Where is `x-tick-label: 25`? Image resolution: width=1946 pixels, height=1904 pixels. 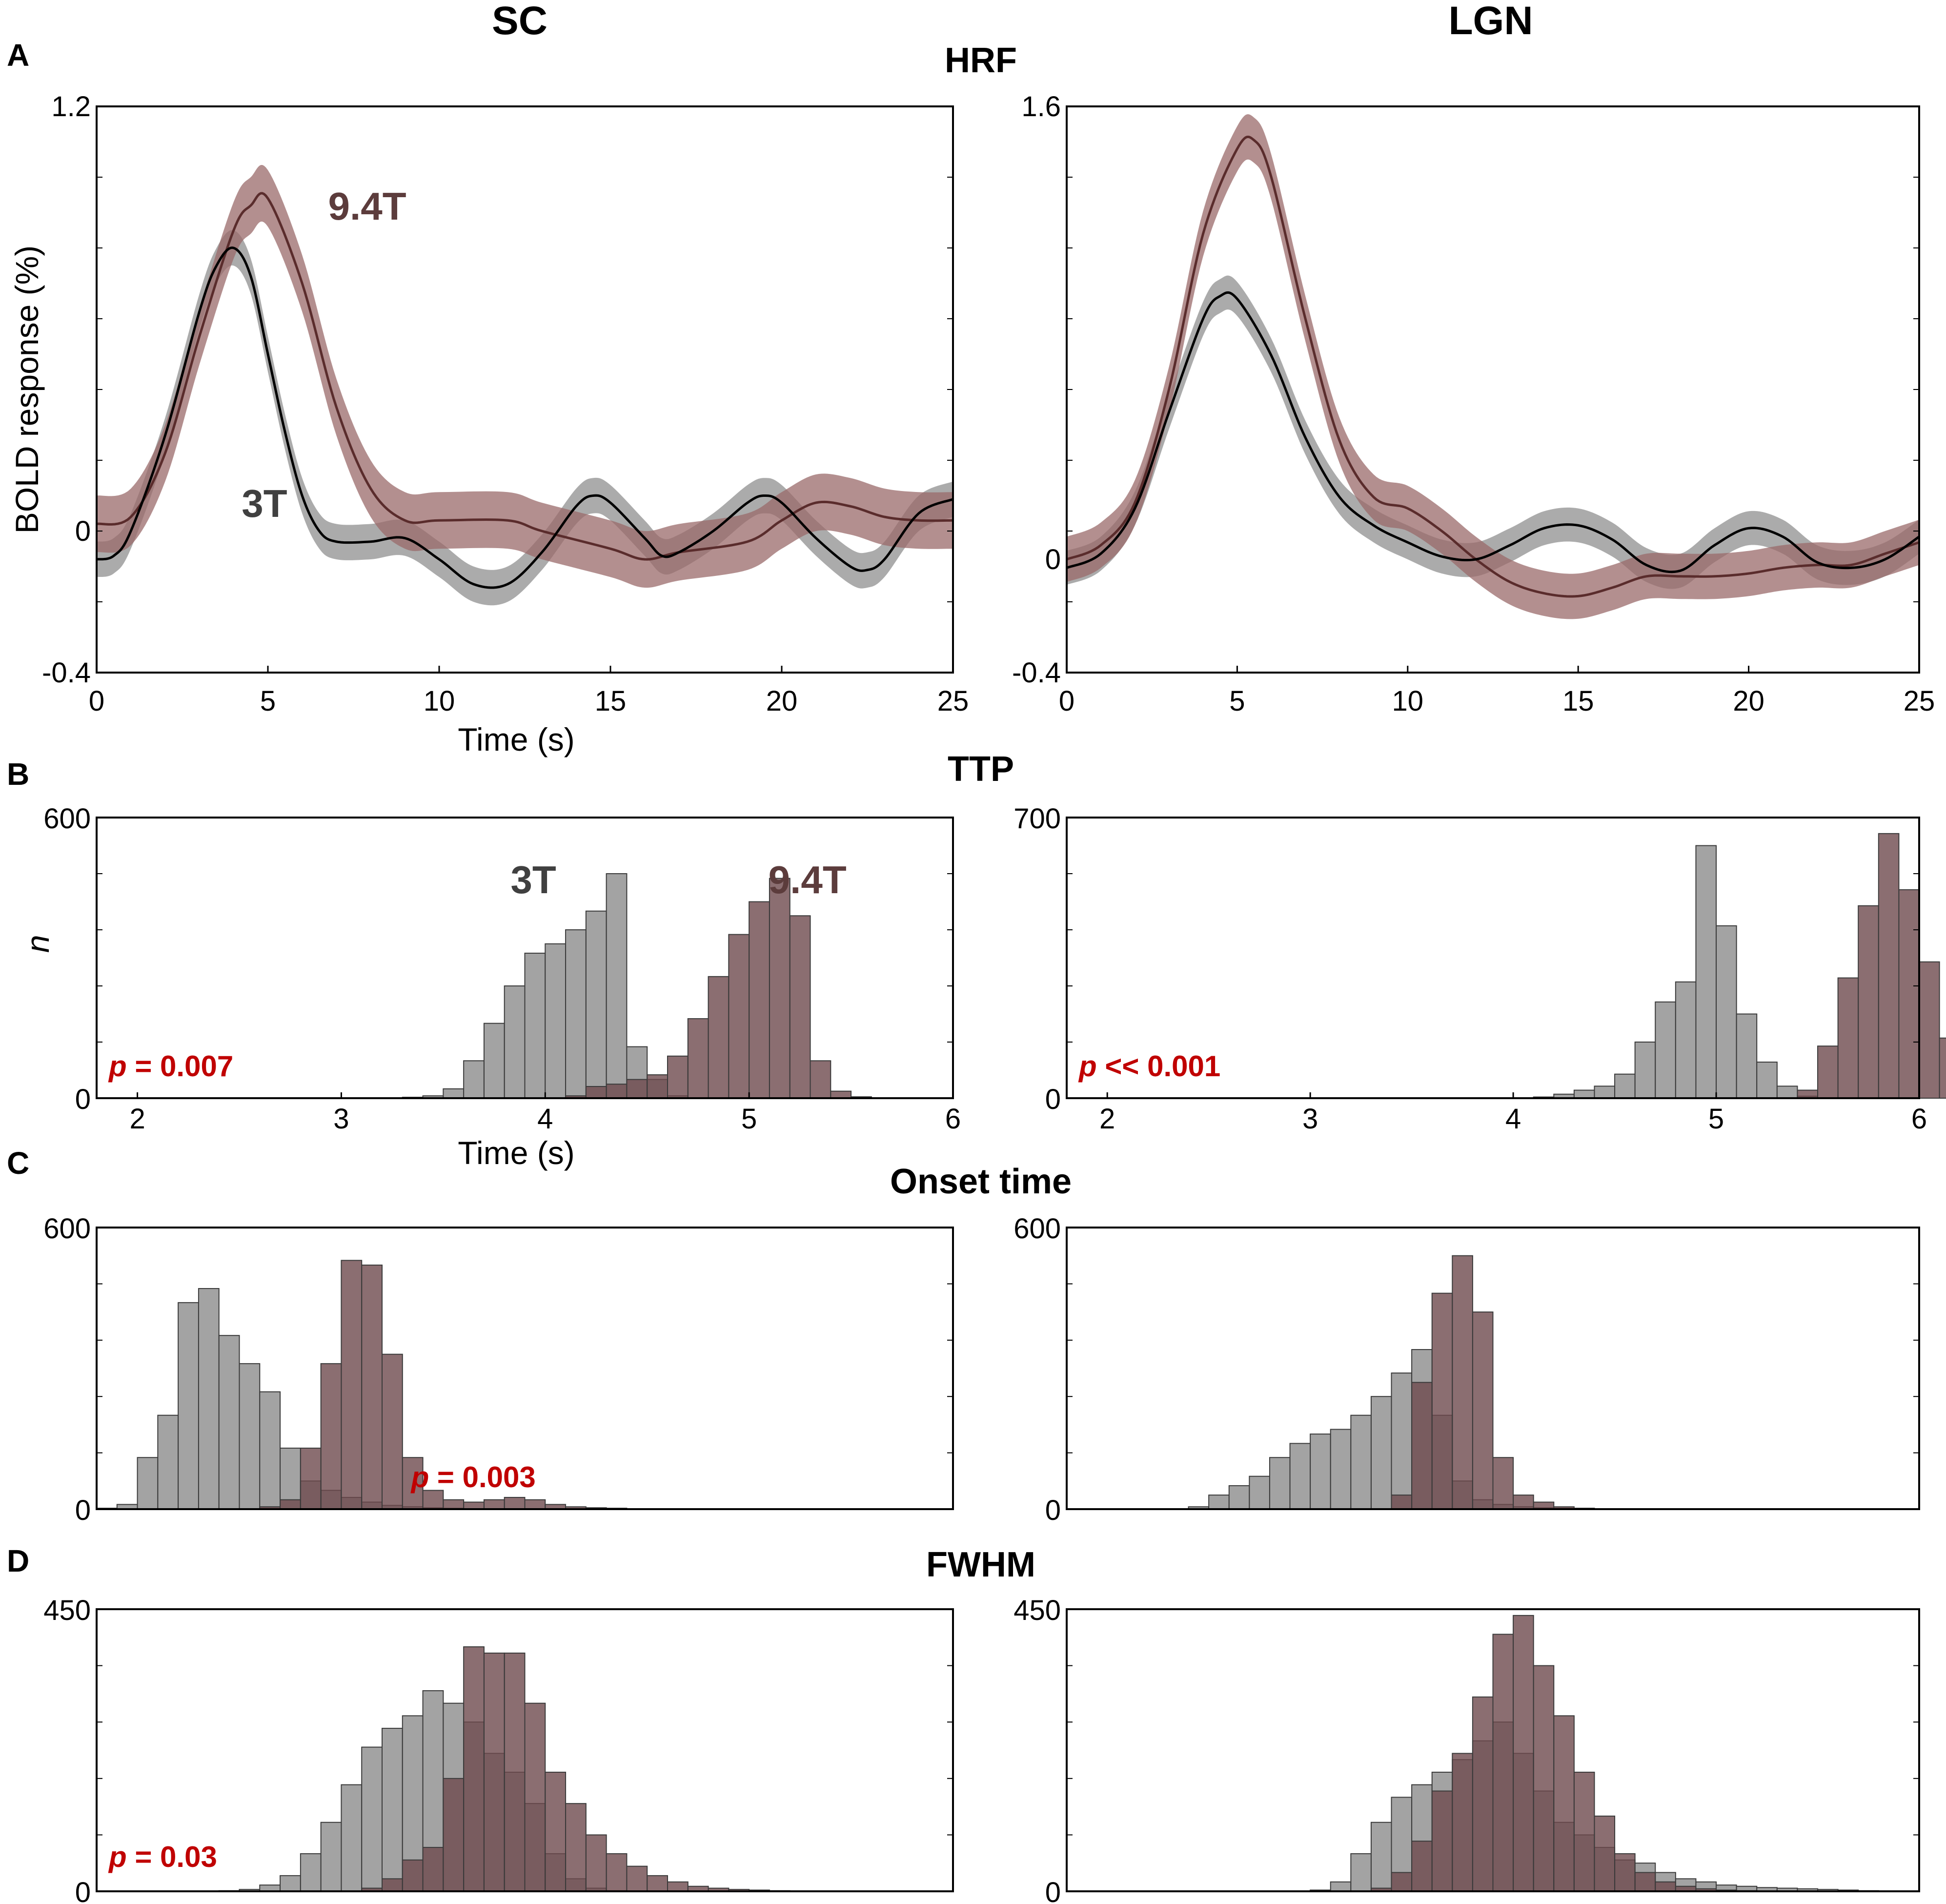
x-tick-label: 25 is located at coordinates (1919, 701).